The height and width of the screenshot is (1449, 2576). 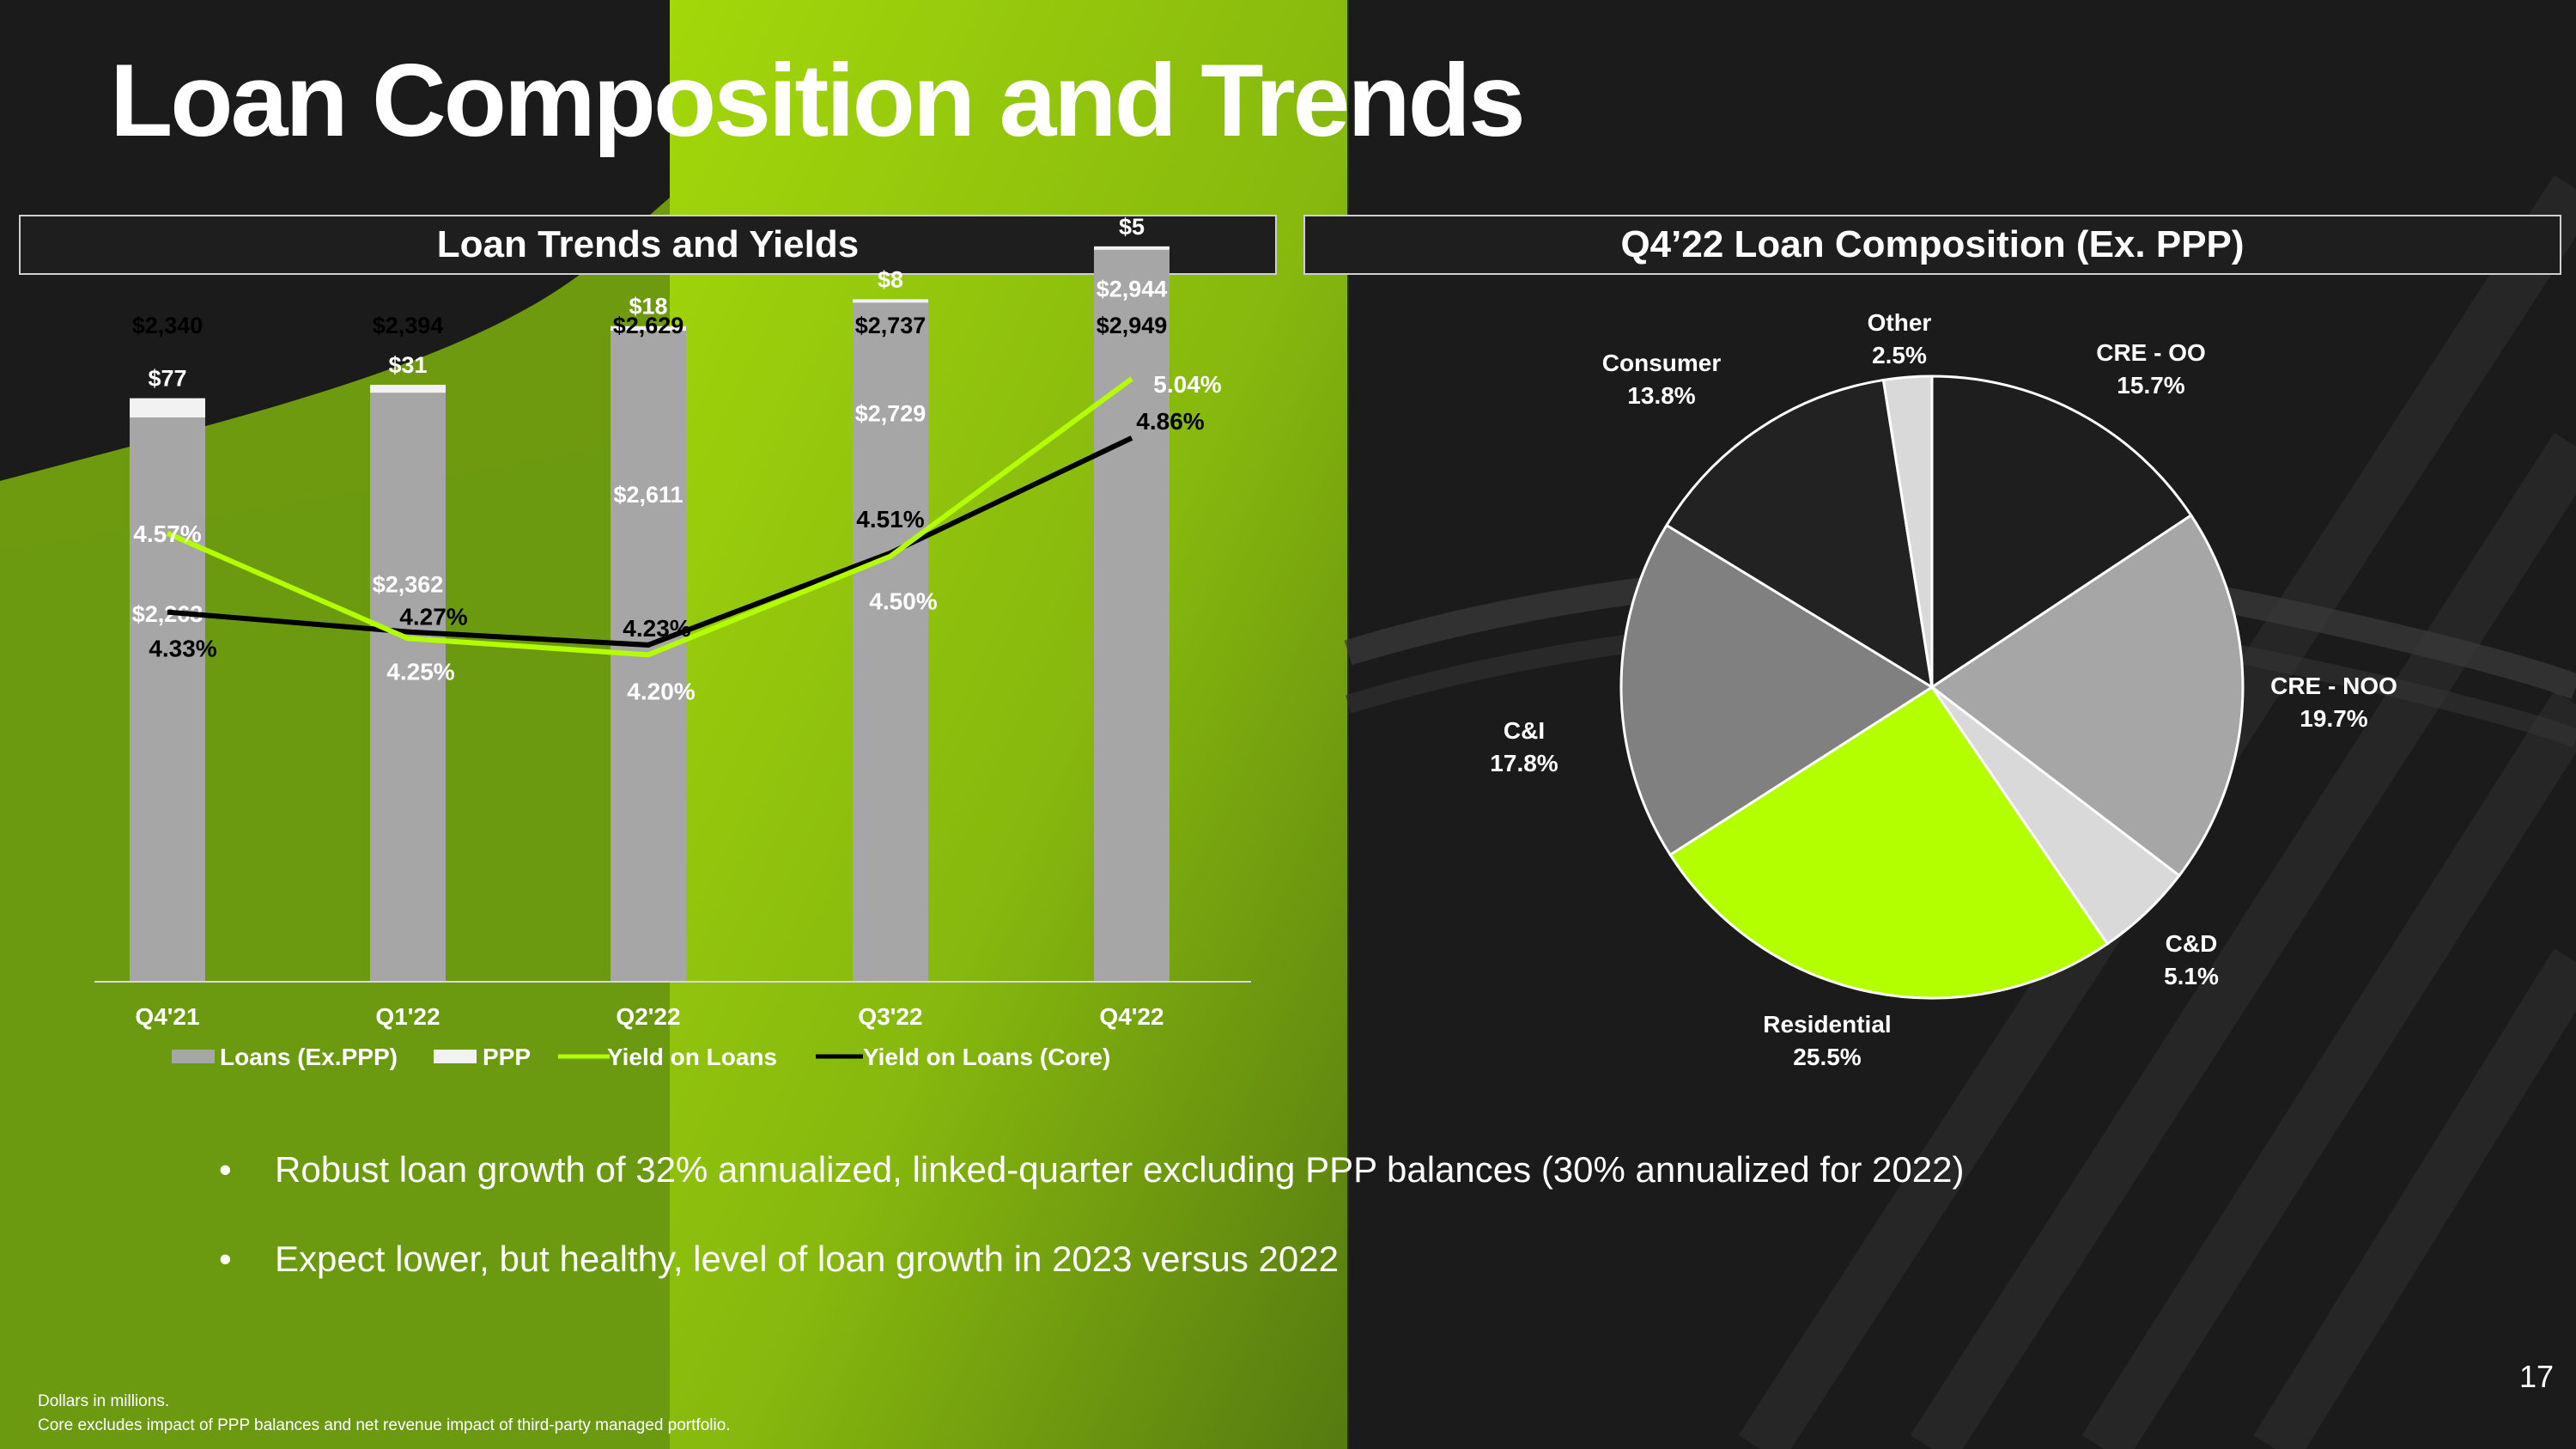 What do you see at coordinates (891, 414) in the screenshot?
I see `loans-label: $2,729` at bounding box center [891, 414].